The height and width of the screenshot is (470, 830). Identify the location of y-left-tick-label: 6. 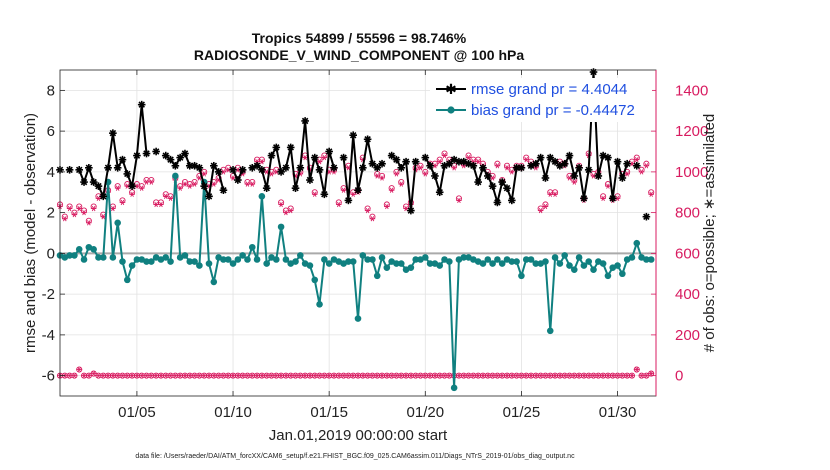
(51, 131).